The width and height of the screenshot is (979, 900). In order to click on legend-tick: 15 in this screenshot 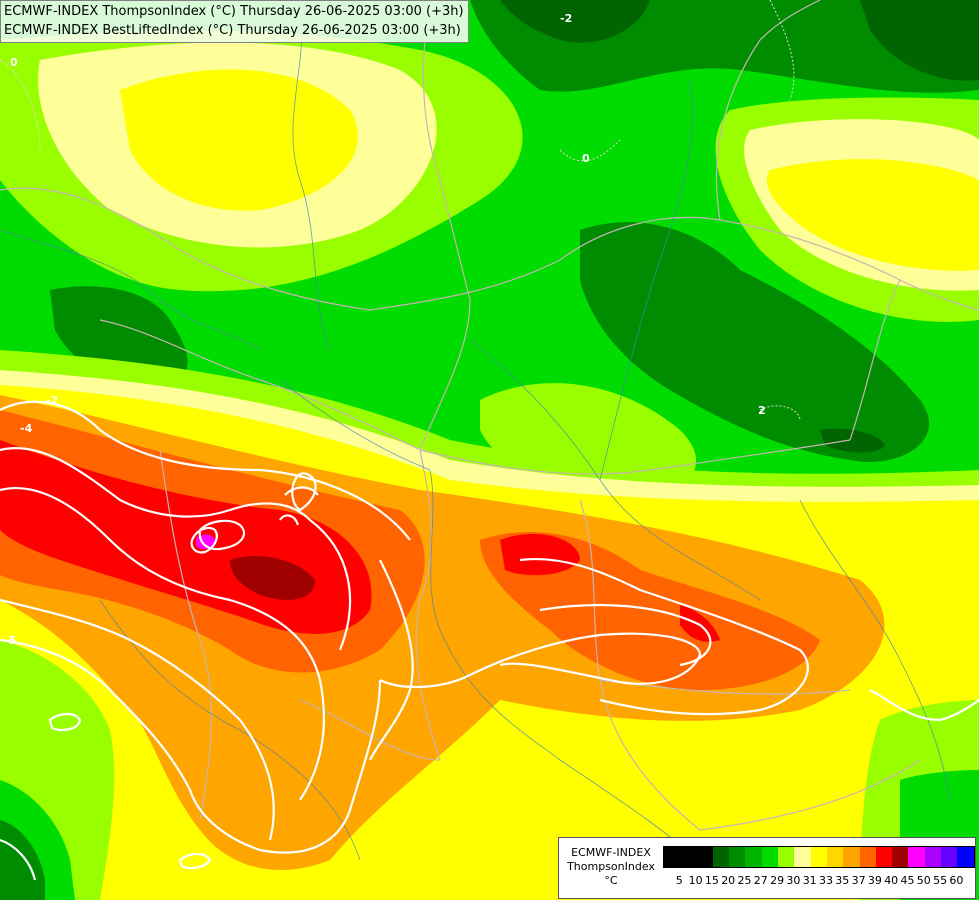, I will do `click(711, 880)`.